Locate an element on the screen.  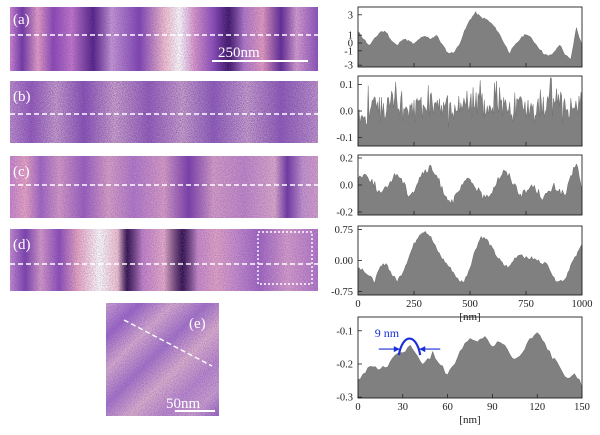
profile-c-area is located at coordinates (470, 189).